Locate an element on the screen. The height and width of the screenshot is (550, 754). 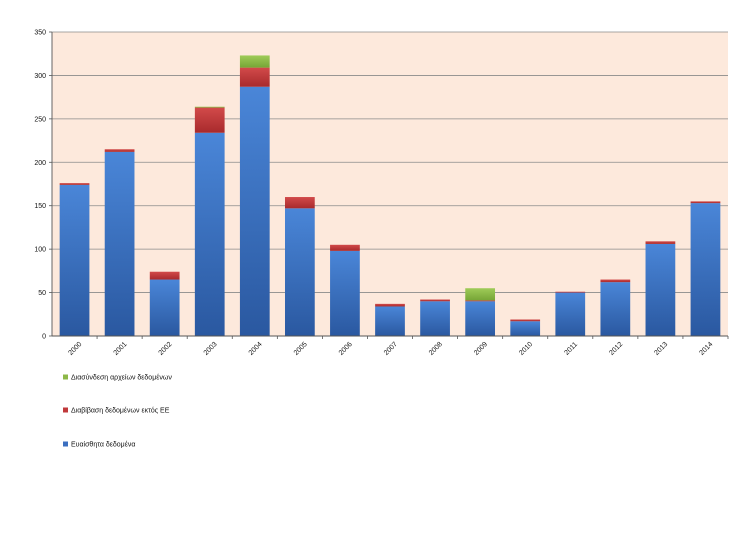
x-tick-label: 2002 is located at coordinates (166, 349).